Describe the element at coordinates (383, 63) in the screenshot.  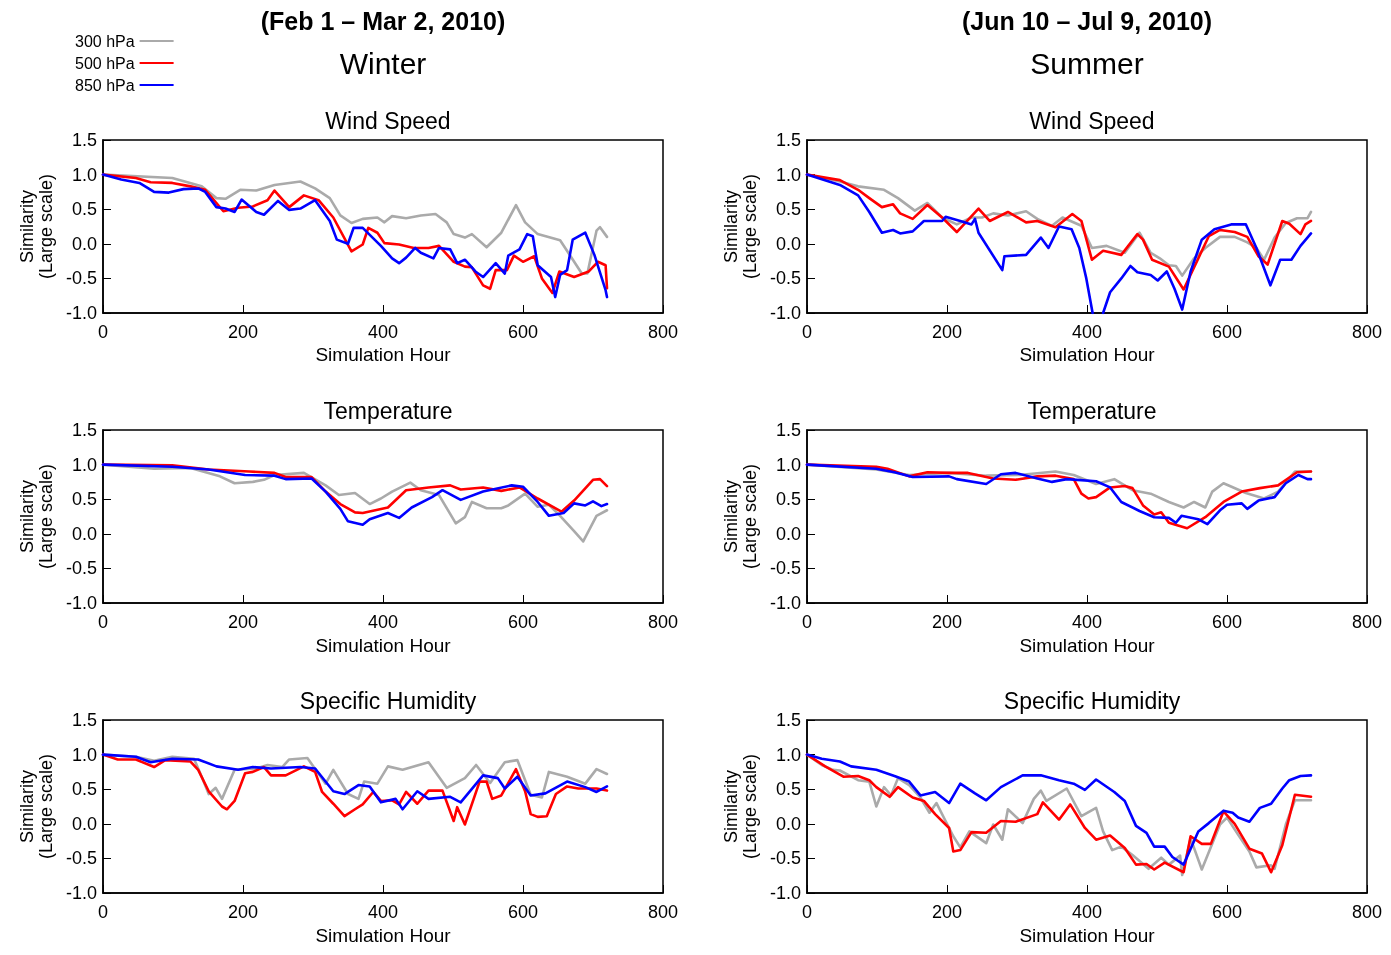
I see `text: Winter` at that location.